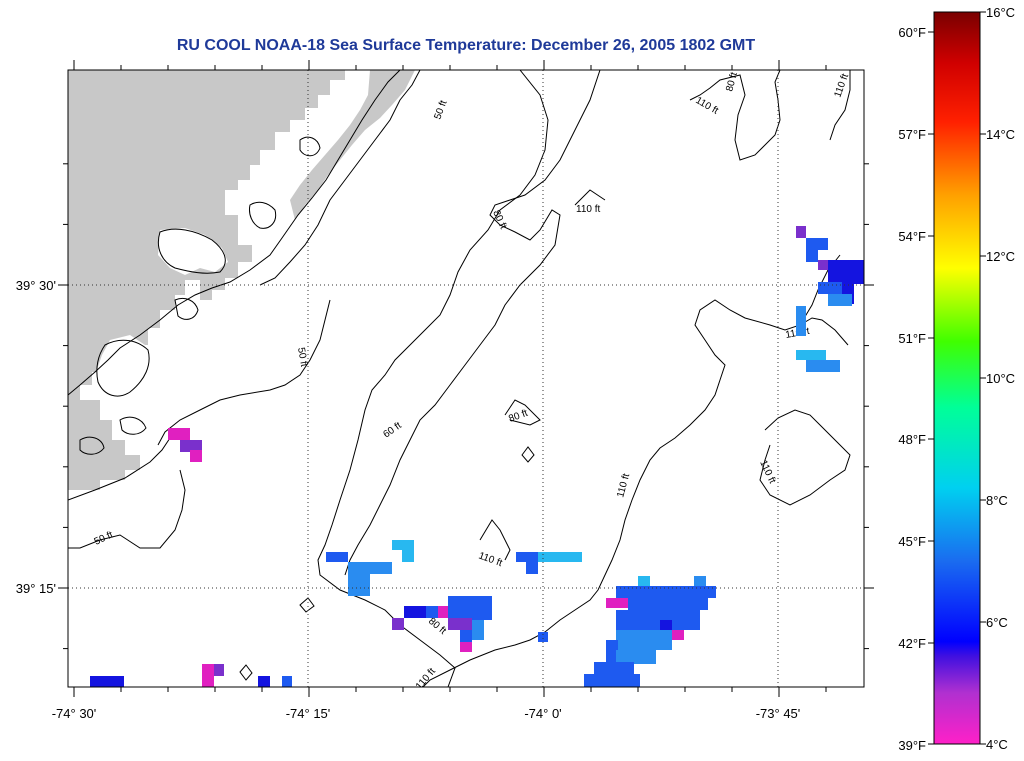  I want to click on colorbar-c-label: 14°C, so click(1000, 134).